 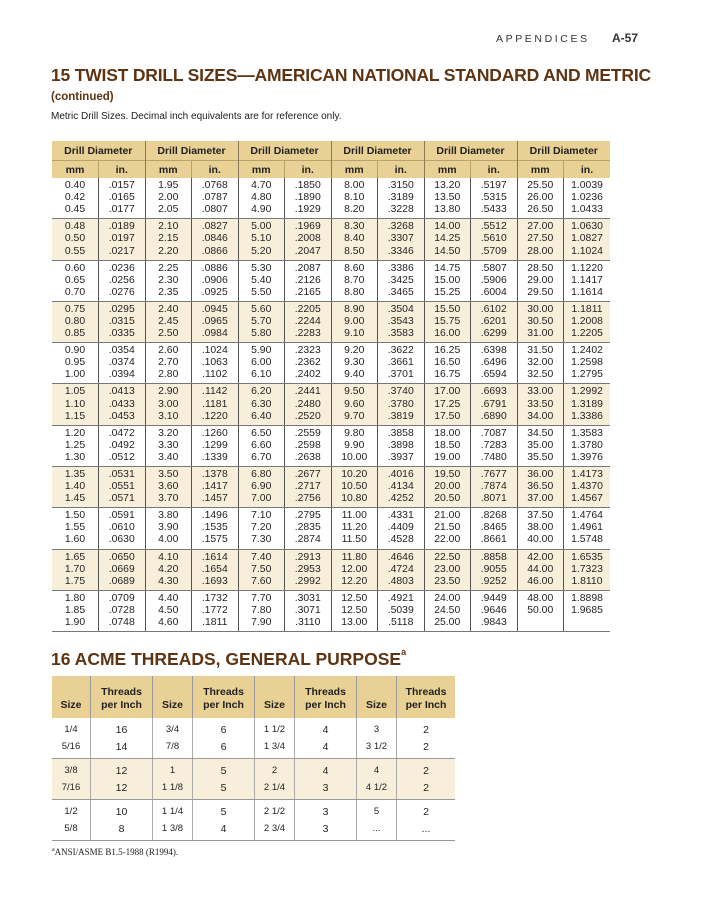 What do you see at coordinates (493, 501) in the screenshot?
I see `inch-value: .8071` at bounding box center [493, 501].